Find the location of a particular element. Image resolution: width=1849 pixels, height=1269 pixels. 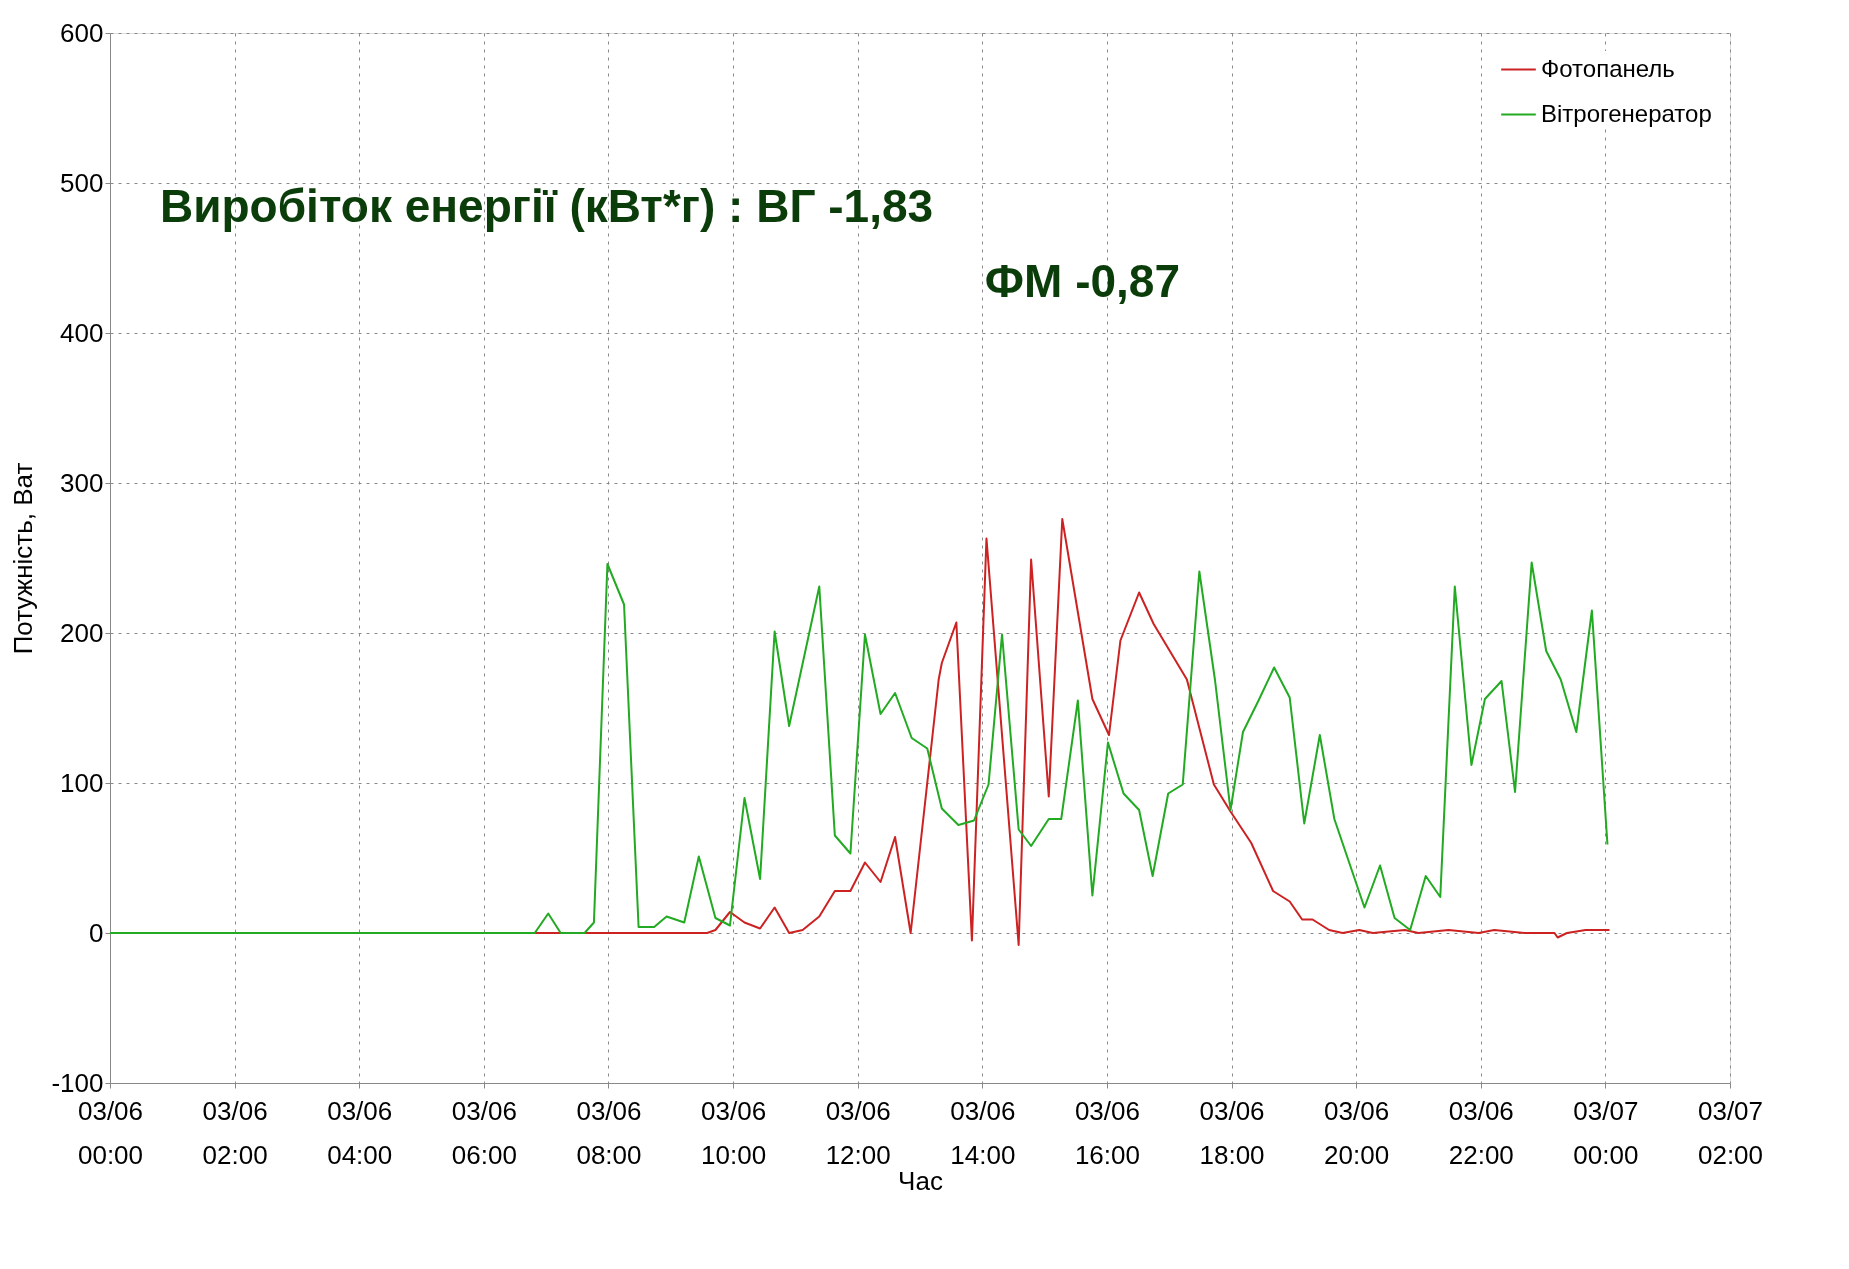

legend-label: Фотопанель is located at coordinates (1608, 68).